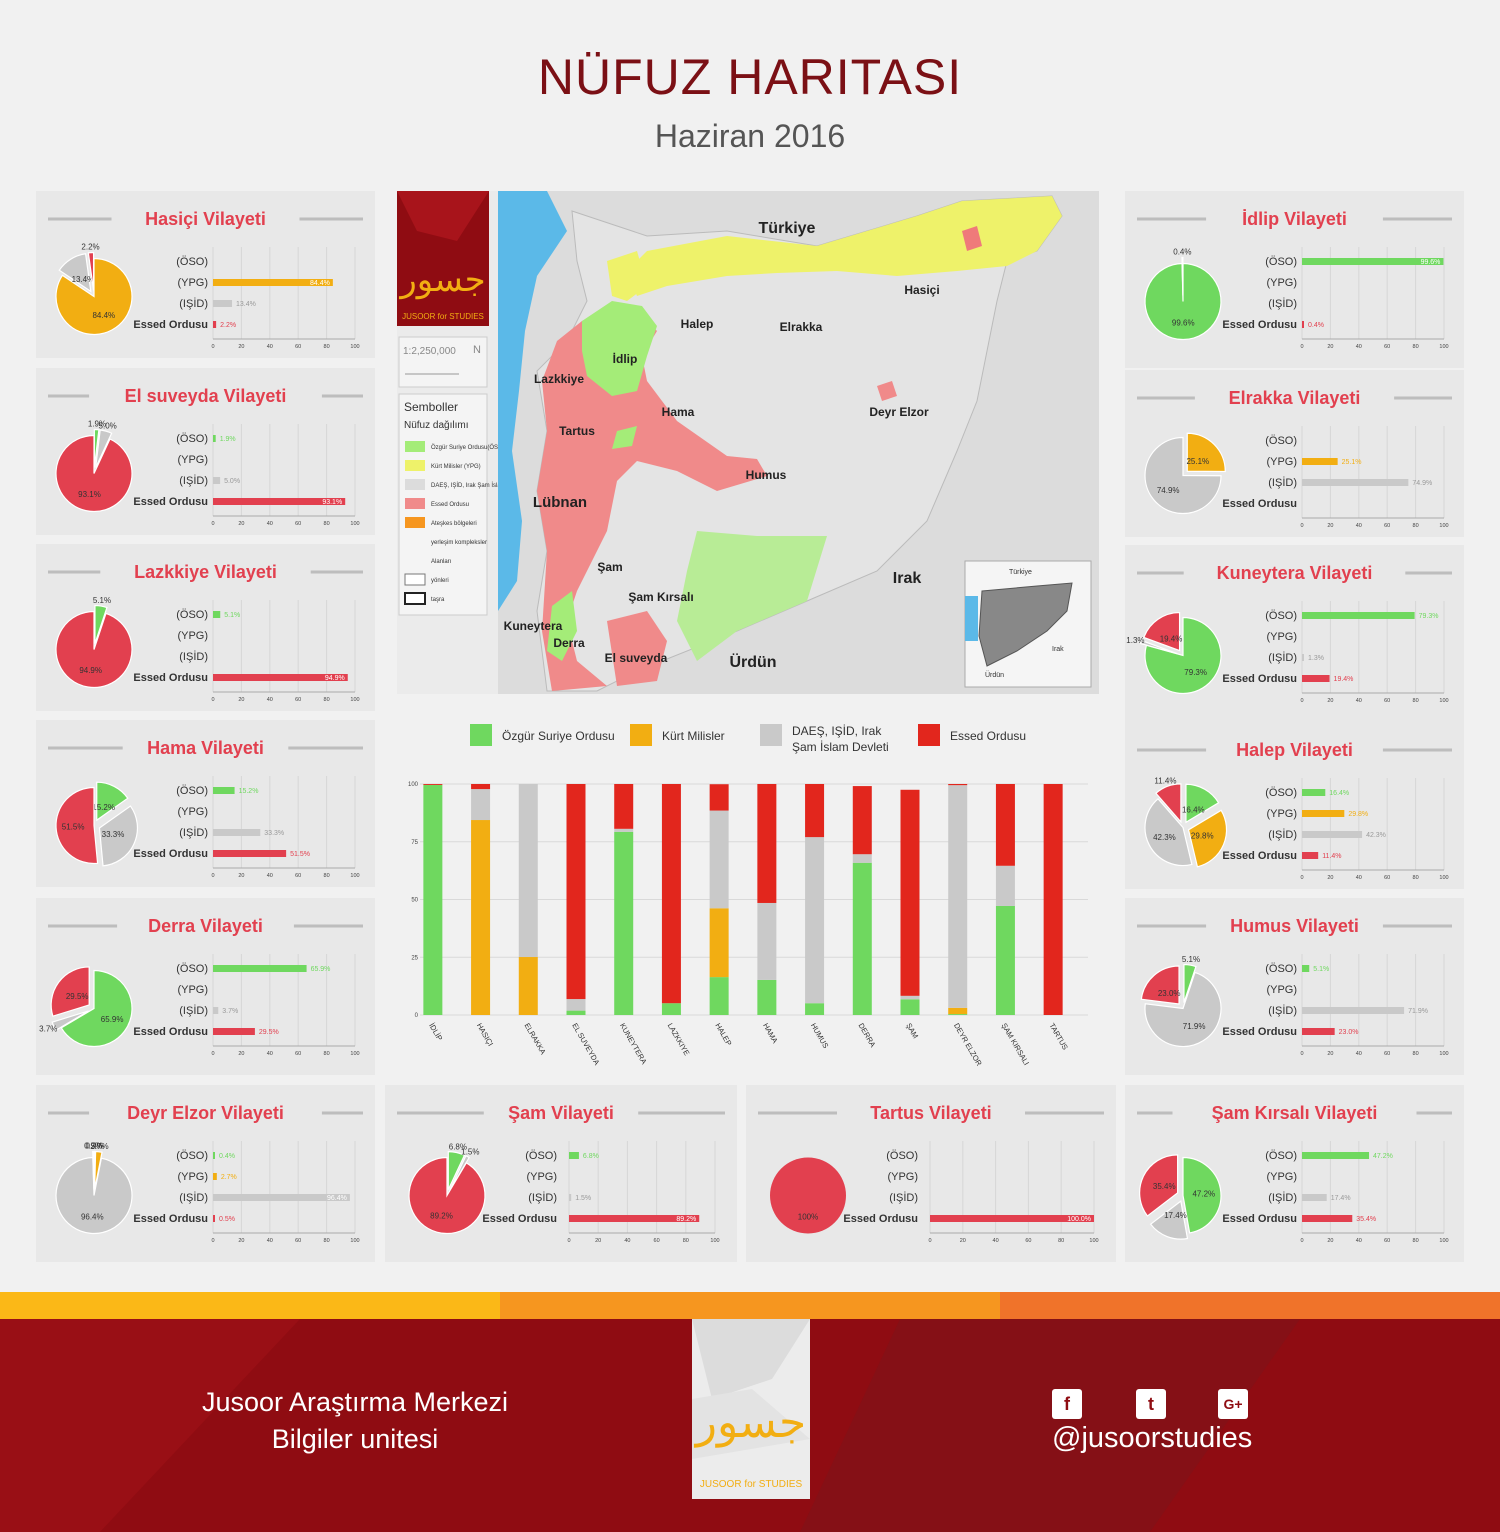  What do you see at coordinates (1152, 1438) in the screenshot?
I see `social-handle: @jusoorstudies` at bounding box center [1152, 1438].